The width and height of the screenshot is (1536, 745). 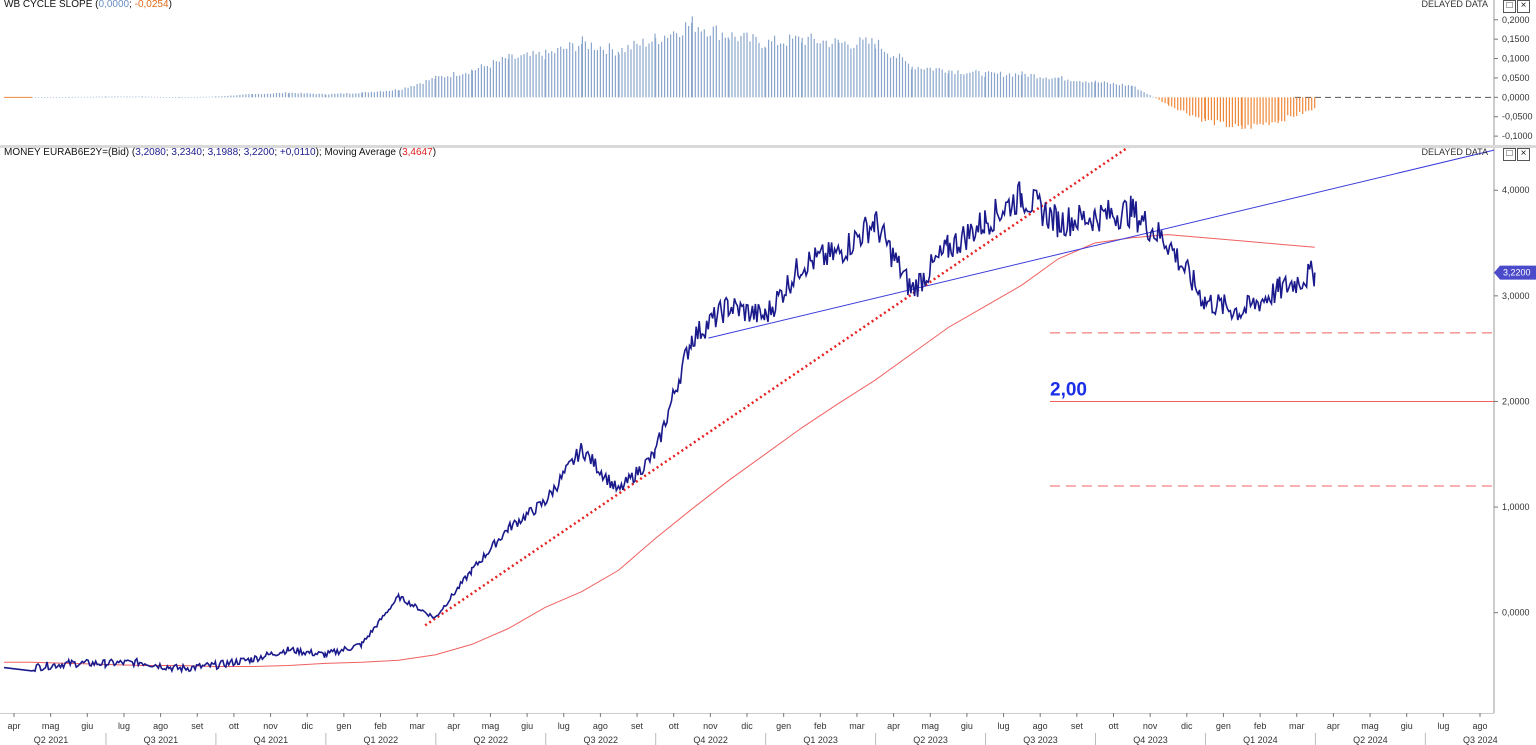 What do you see at coordinates (747, 726) in the screenshot?
I see `month-label: dic` at bounding box center [747, 726].